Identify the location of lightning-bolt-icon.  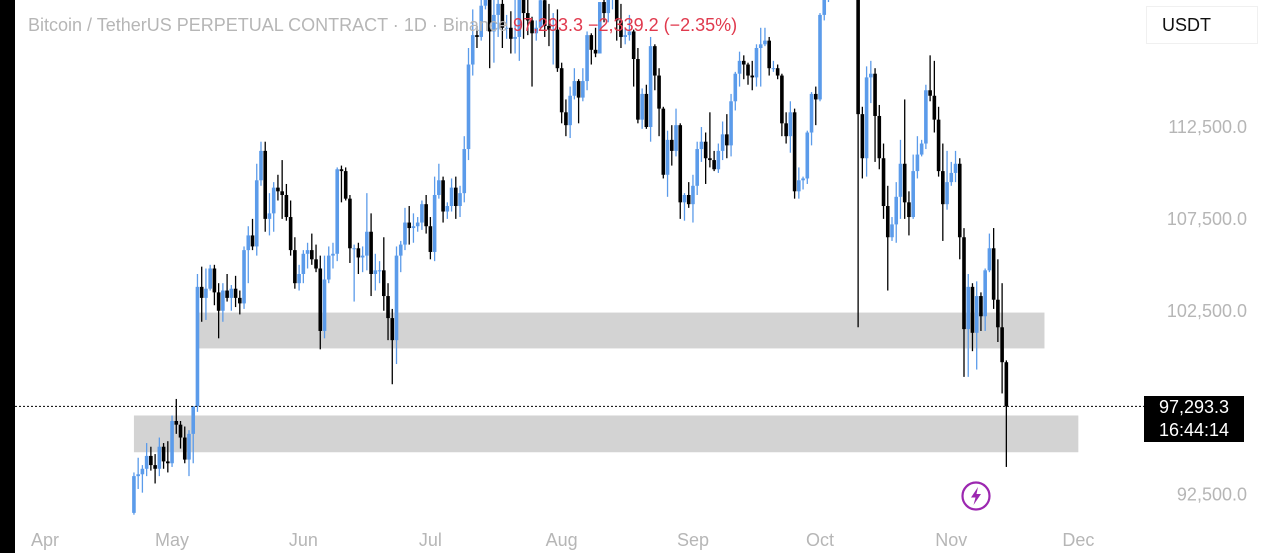
(976, 496).